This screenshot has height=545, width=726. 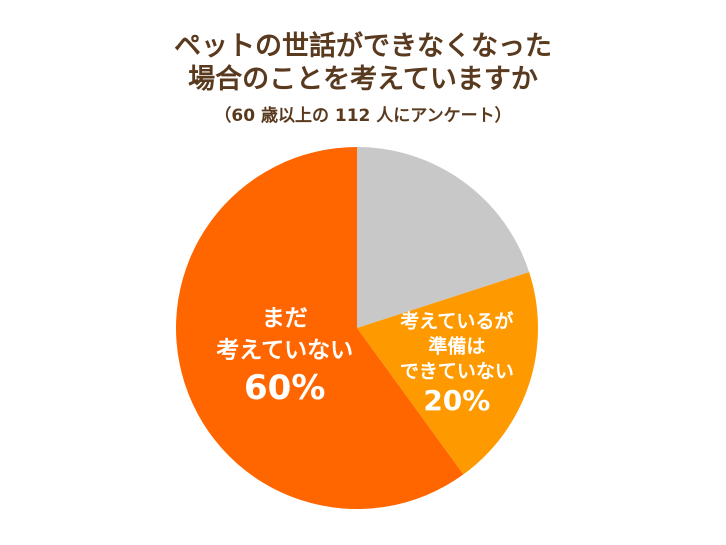 What do you see at coordinates (363, 62) in the screenshot?
I see `chart-title: ペットの世話ができなくなった場合のことを考えていますか` at bounding box center [363, 62].